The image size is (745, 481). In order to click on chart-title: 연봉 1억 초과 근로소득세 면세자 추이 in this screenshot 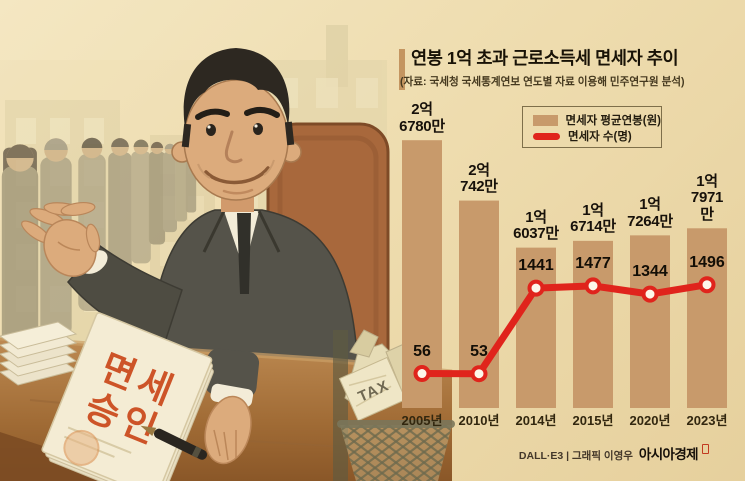, I will do `click(545, 58)`.